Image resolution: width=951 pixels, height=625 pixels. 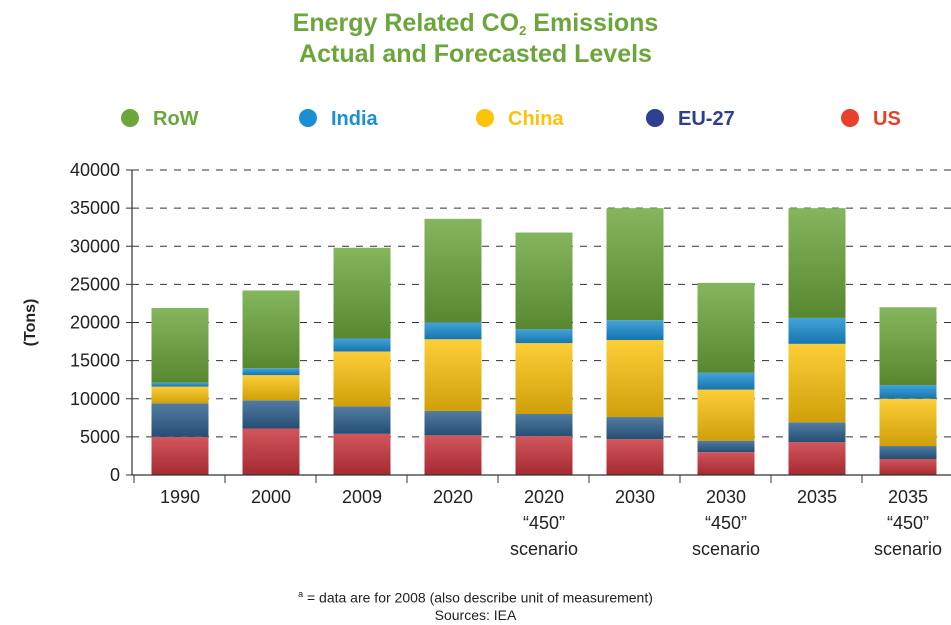 I want to click on x-tick-label-2: 2000, so click(x=271, y=497).